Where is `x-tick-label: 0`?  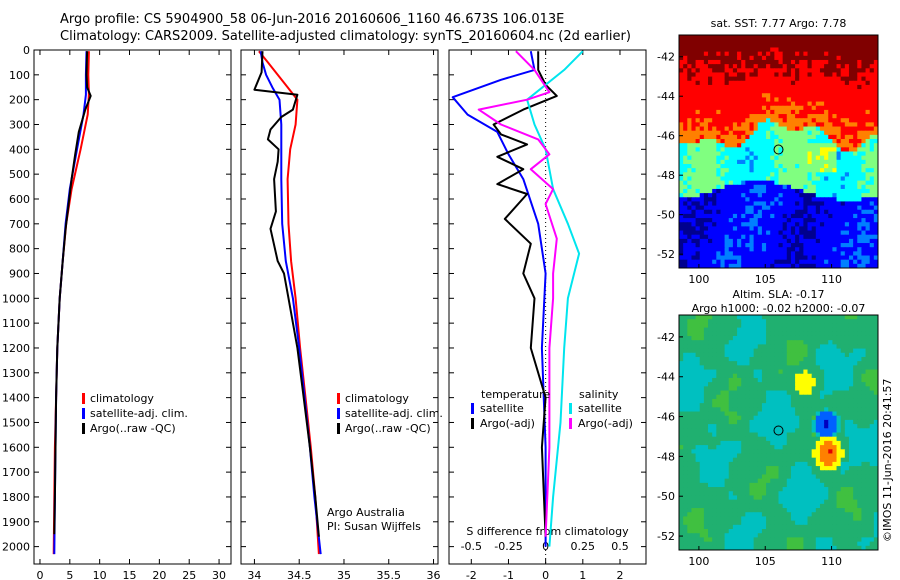 x-tick-label: 0 is located at coordinates (545, 574).